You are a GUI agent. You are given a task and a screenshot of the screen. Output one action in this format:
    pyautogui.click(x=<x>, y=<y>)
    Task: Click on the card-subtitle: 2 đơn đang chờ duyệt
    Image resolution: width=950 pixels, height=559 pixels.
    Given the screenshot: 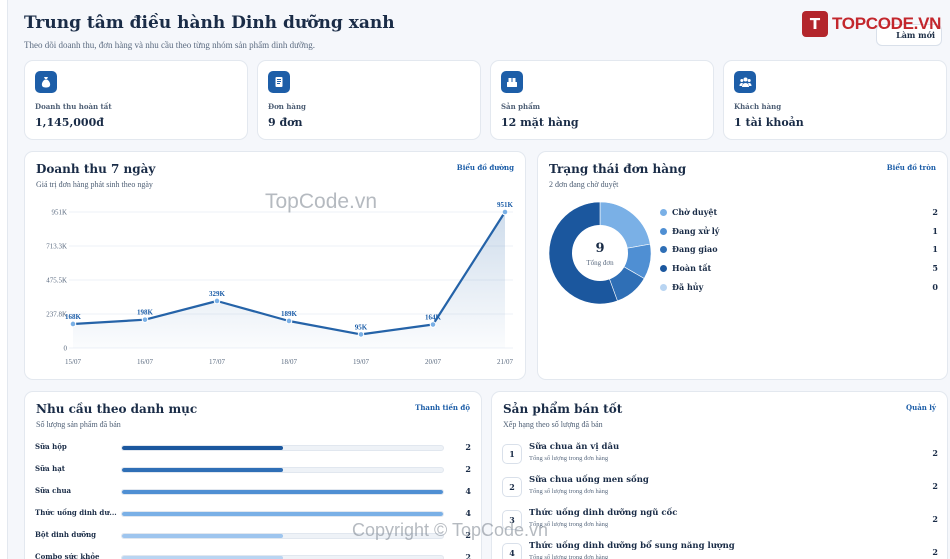 What is the action you would take?
    pyautogui.click(x=584, y=184)
    